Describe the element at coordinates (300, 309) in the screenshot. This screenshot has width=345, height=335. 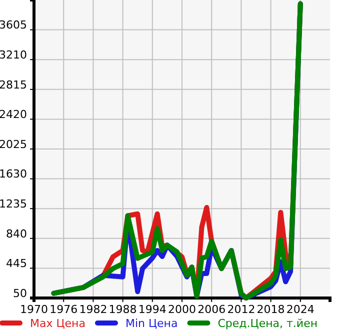
I see `x-tick-label: 2024` at that location.